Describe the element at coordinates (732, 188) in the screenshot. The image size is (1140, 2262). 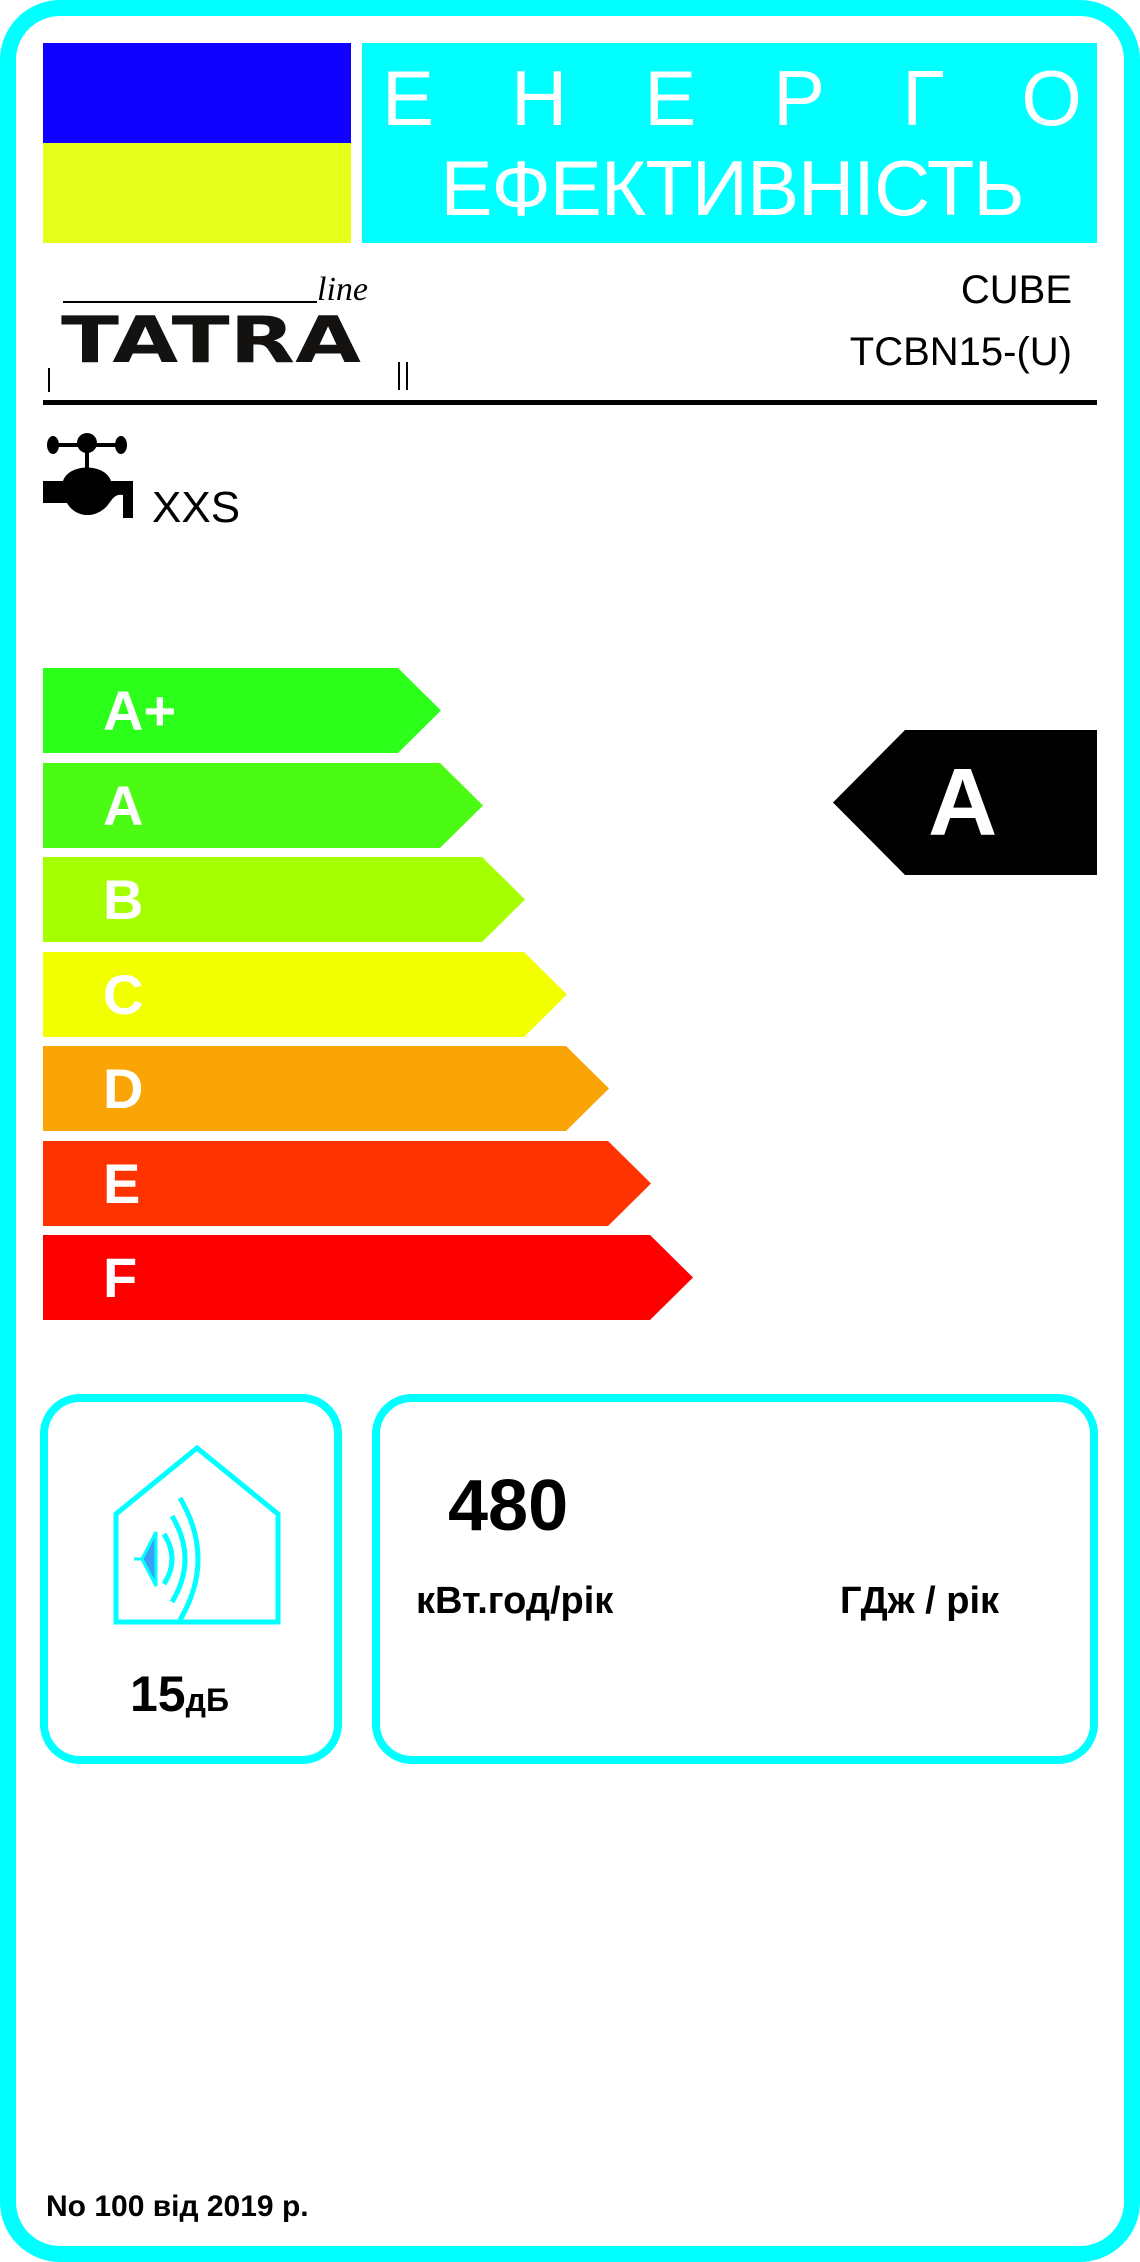
I see `title-line-2: ЕФЕКТИВНІСТЬ` at that location.